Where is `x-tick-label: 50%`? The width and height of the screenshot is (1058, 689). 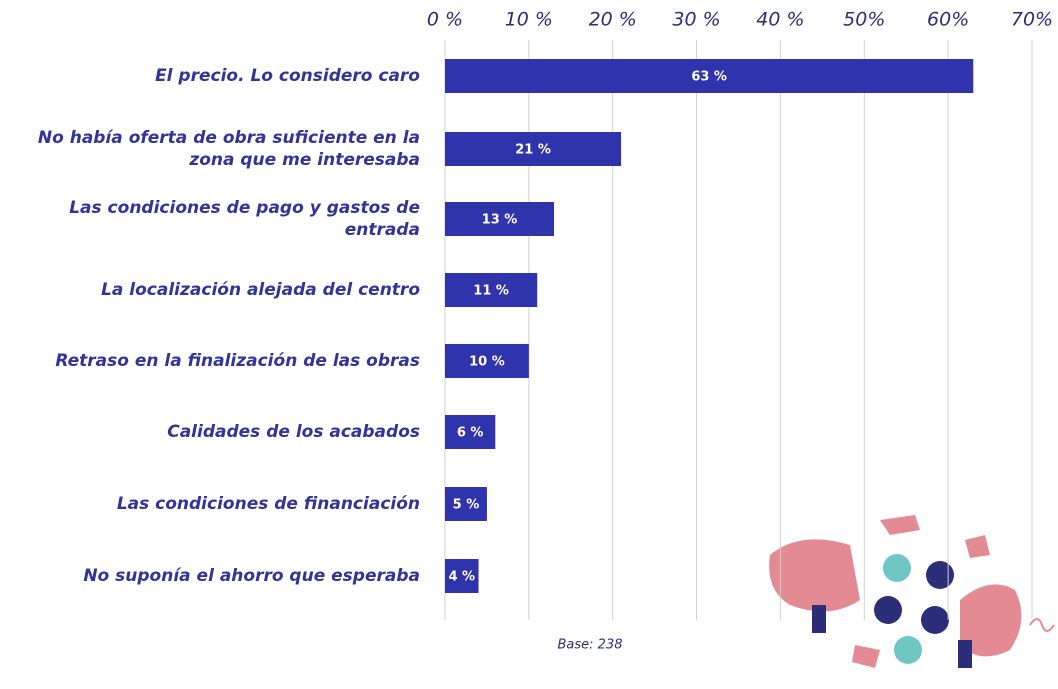
x-tick-label: 50% is located at coordinates (864, 20).